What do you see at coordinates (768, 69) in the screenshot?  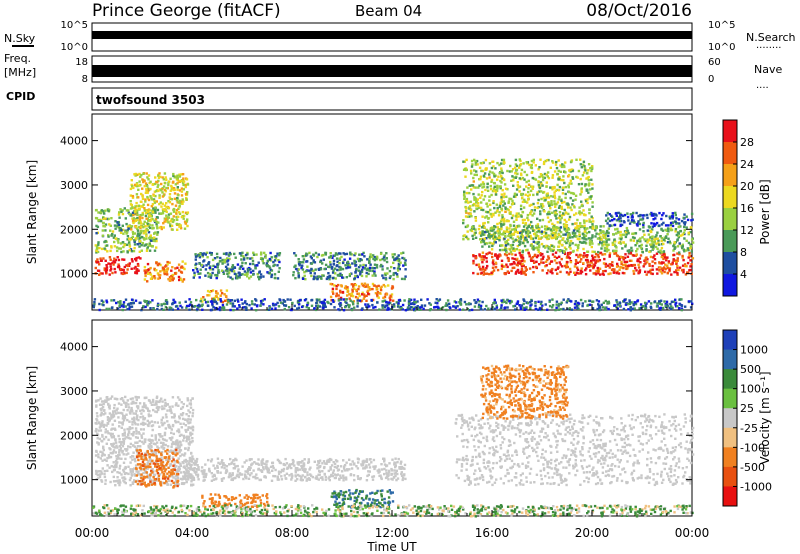 I see `nave-label: Nave` at bounding box center [768, 69].